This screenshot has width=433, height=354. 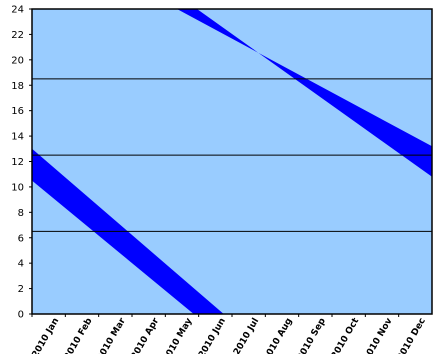 What do you see at coordinates (46, 335) in the screenshot?
I see `x-tick-label: 2010 Jan` at bounding box center [46, 335].